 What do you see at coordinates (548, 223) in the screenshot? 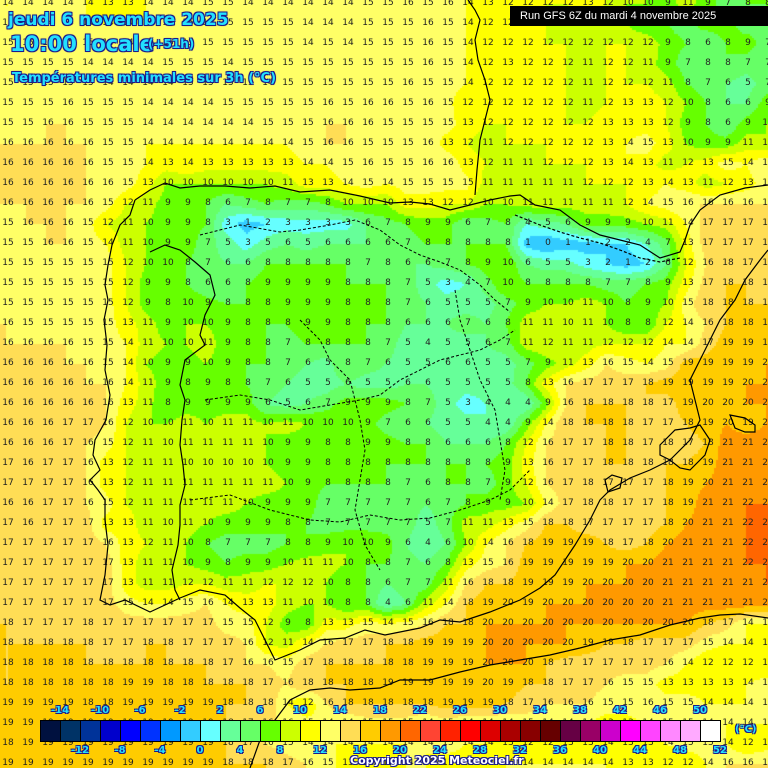
I see `grid-value: 5` at bounding box center [548, 223].